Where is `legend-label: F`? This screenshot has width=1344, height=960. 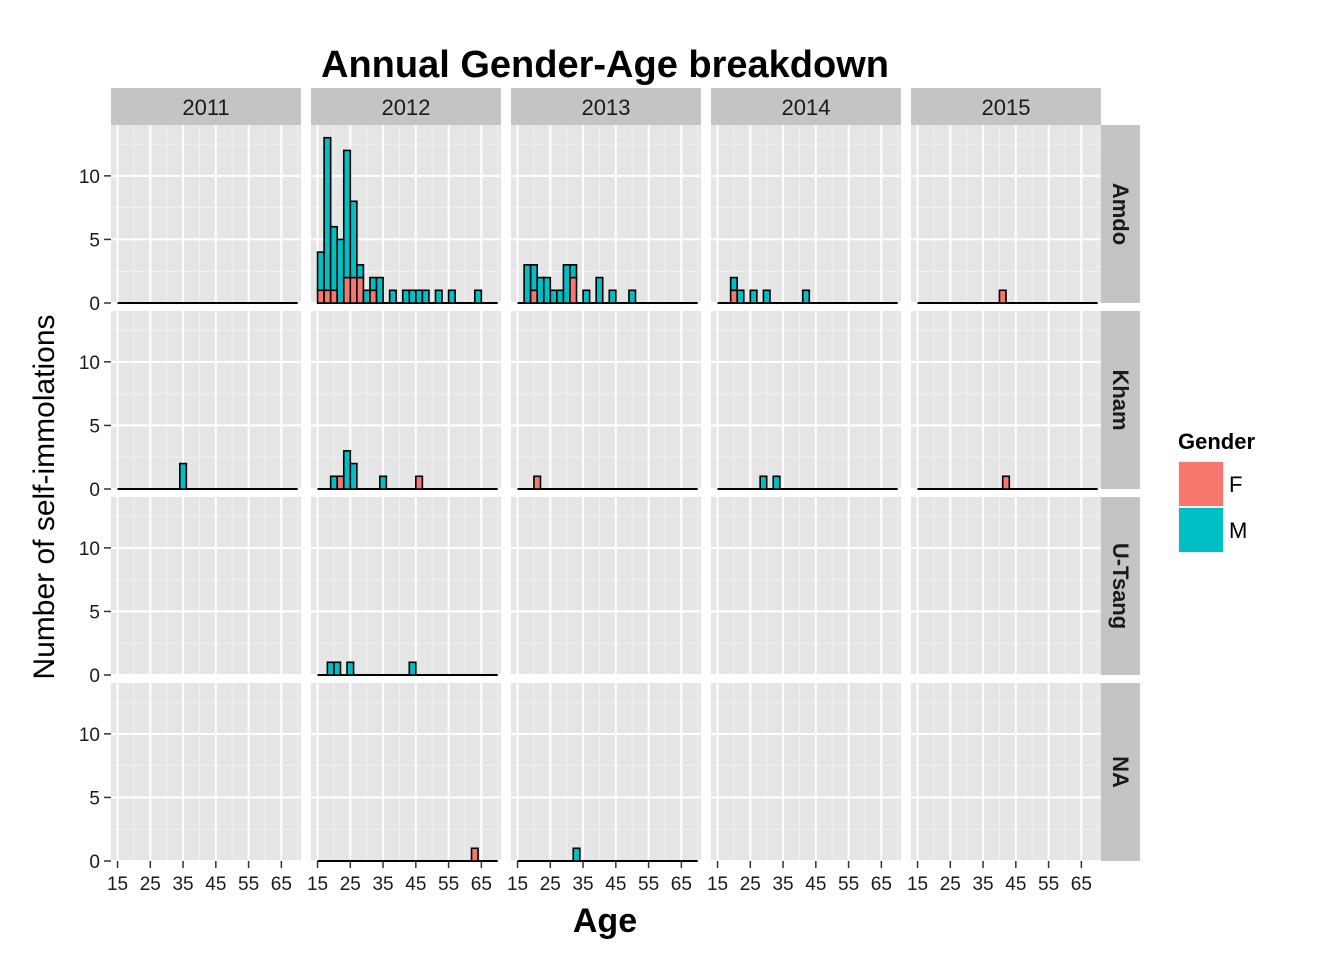
legend-label: F is located at coordinates (1235, 484).